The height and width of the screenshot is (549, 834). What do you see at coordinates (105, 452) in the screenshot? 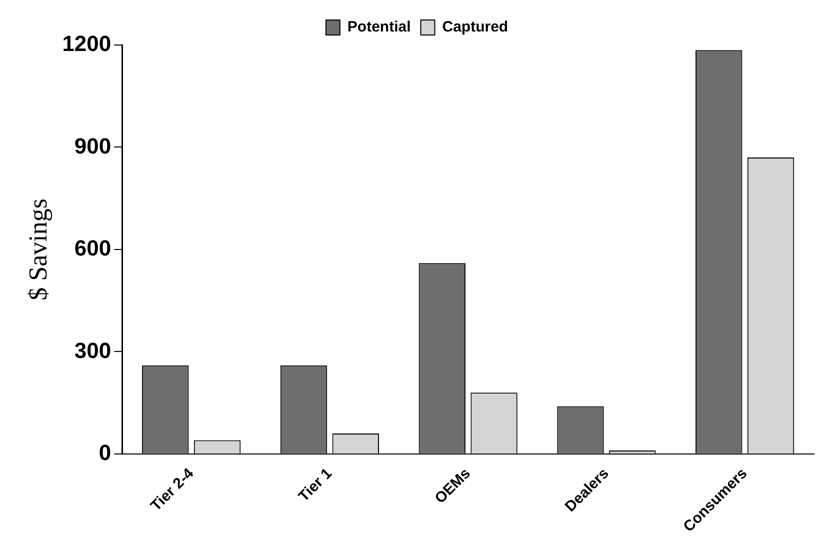
I see `y-tick-label: 0` at bounding box center [105, 452].